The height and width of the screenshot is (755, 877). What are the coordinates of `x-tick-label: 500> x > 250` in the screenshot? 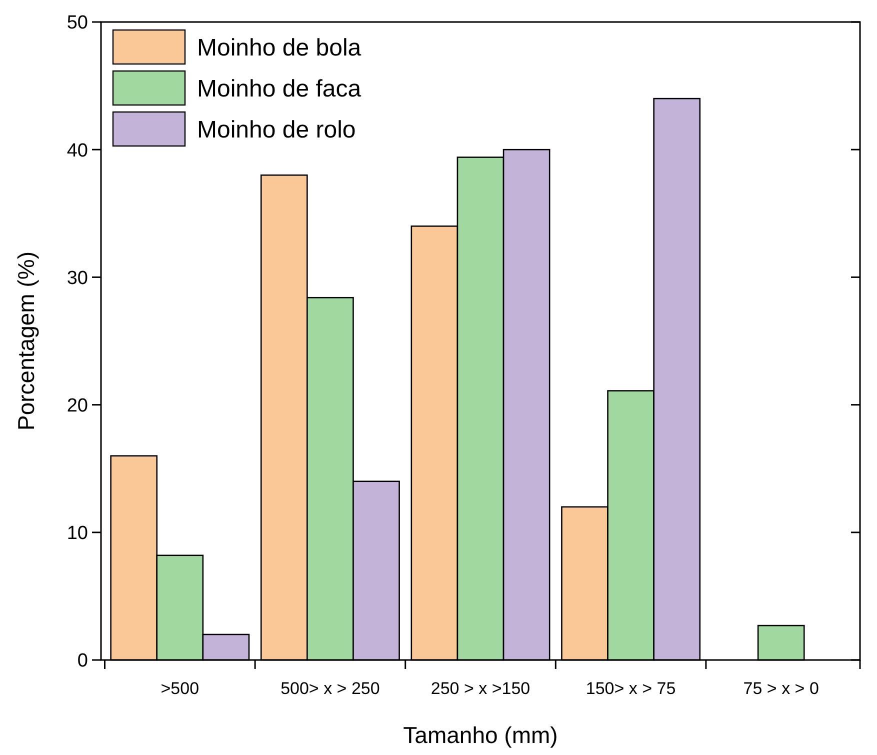 It's located at (330, 688).